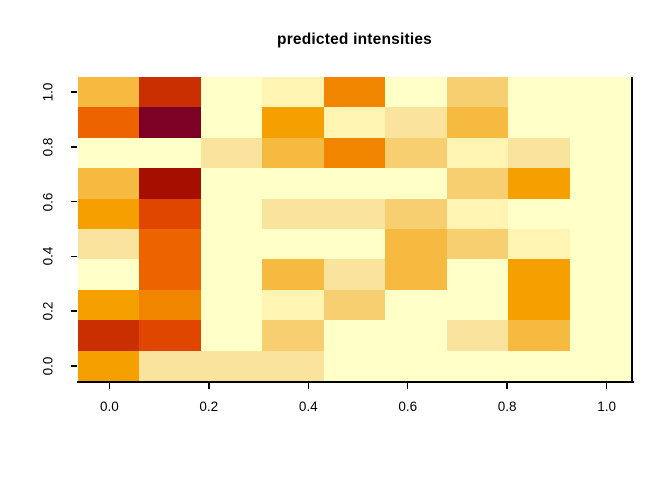 The height and width of the screenshot is (480, 672). Describe the element at coordinates (48, 147) in the screenshot. I see `y-axis-tick-label: 0.8` at that location.